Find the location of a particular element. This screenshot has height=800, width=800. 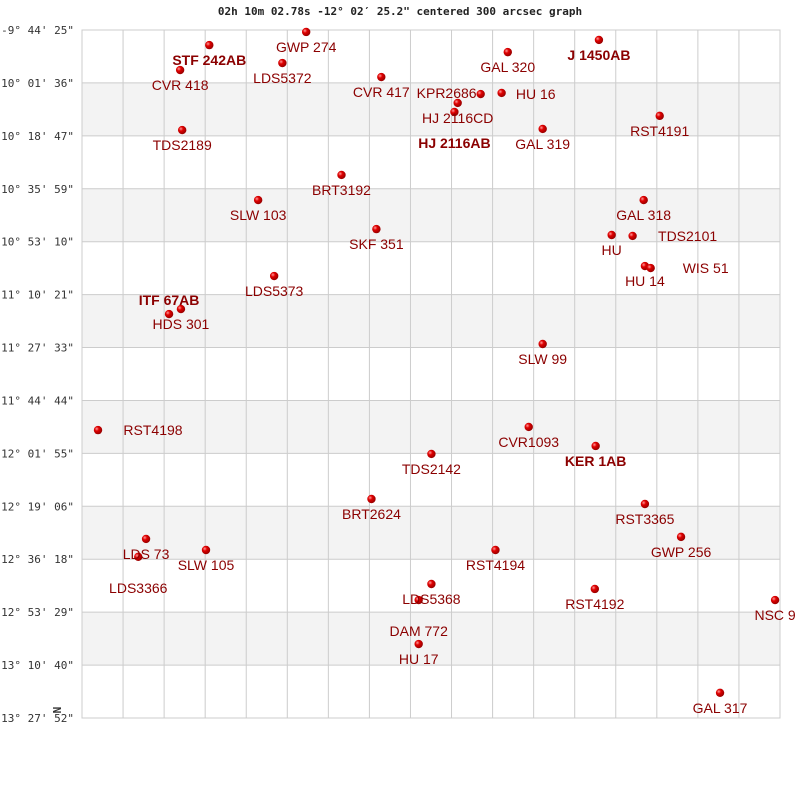

star-label: GWP 274 is located at coordinates (306, 47).